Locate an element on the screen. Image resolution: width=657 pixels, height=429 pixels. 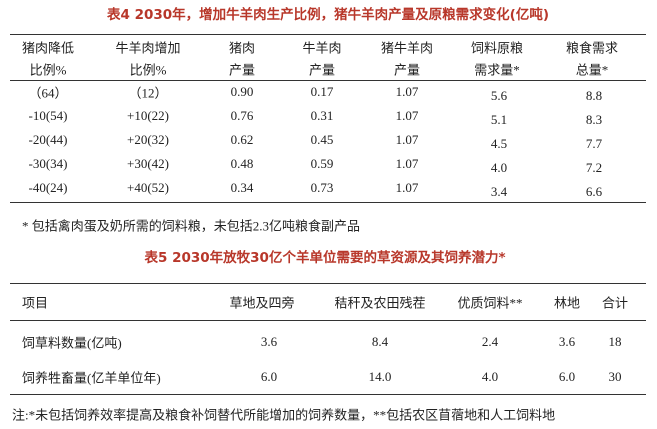
header-cell: 牛羊肉 is located at coordinates (322, 48).